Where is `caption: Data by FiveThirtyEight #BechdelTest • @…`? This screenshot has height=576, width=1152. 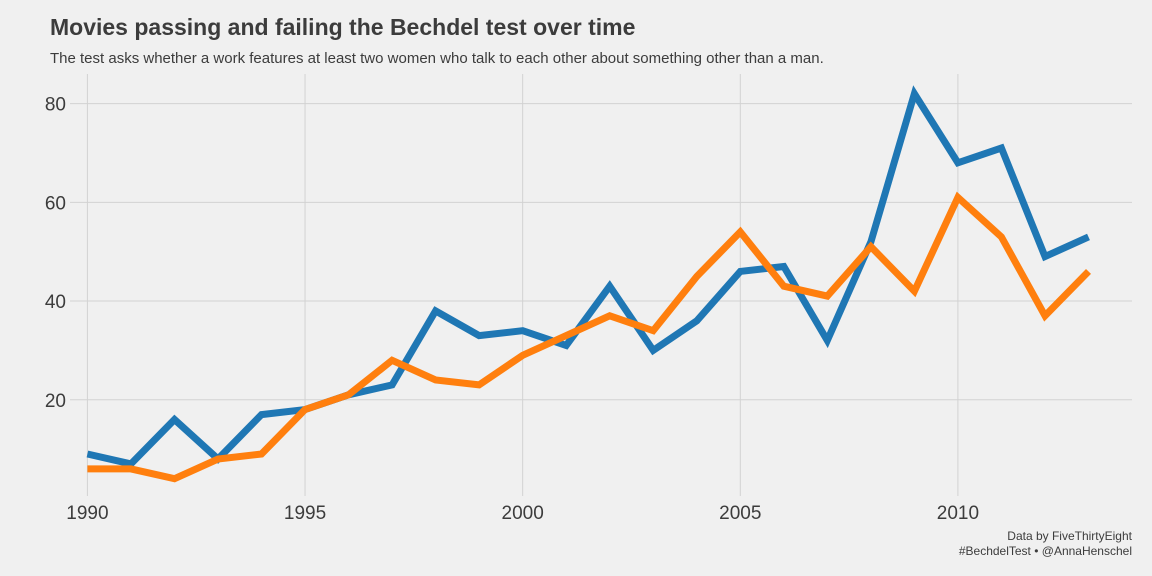
caption: Data by FiveThirtyEight #BechdelTest • @… is located at coordinates (1045, 544).